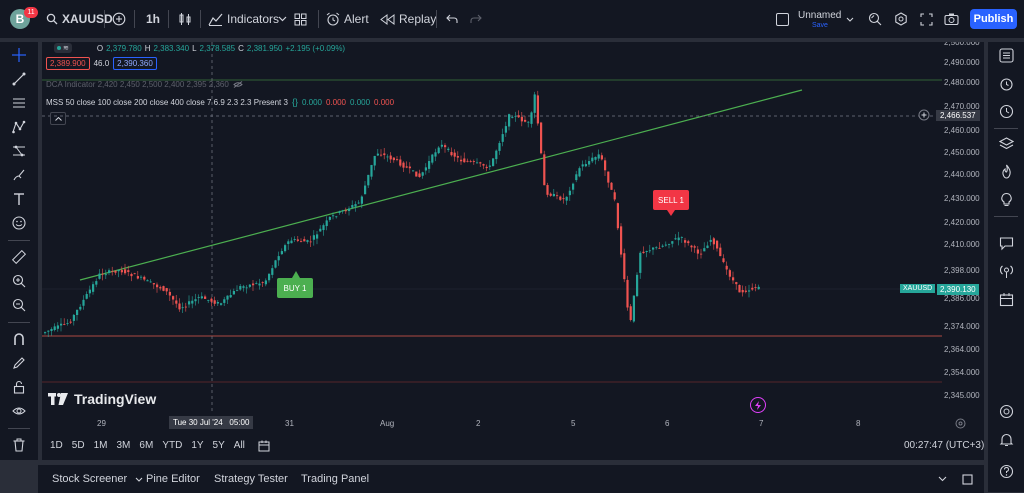 This screenshot has height=493, width=1024. What do you see at coordinates (119, 19) in the screenshot?
I see `compare-symbol-button` at bounding box center [119, 19].